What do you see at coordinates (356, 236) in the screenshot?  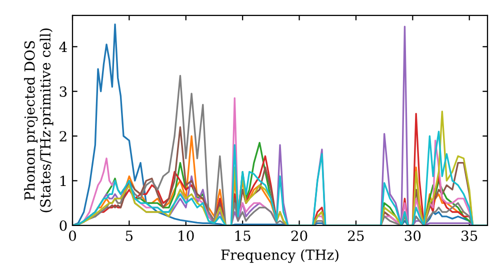 I see `x-tick-label: 25` at bounding box center [356, 236].